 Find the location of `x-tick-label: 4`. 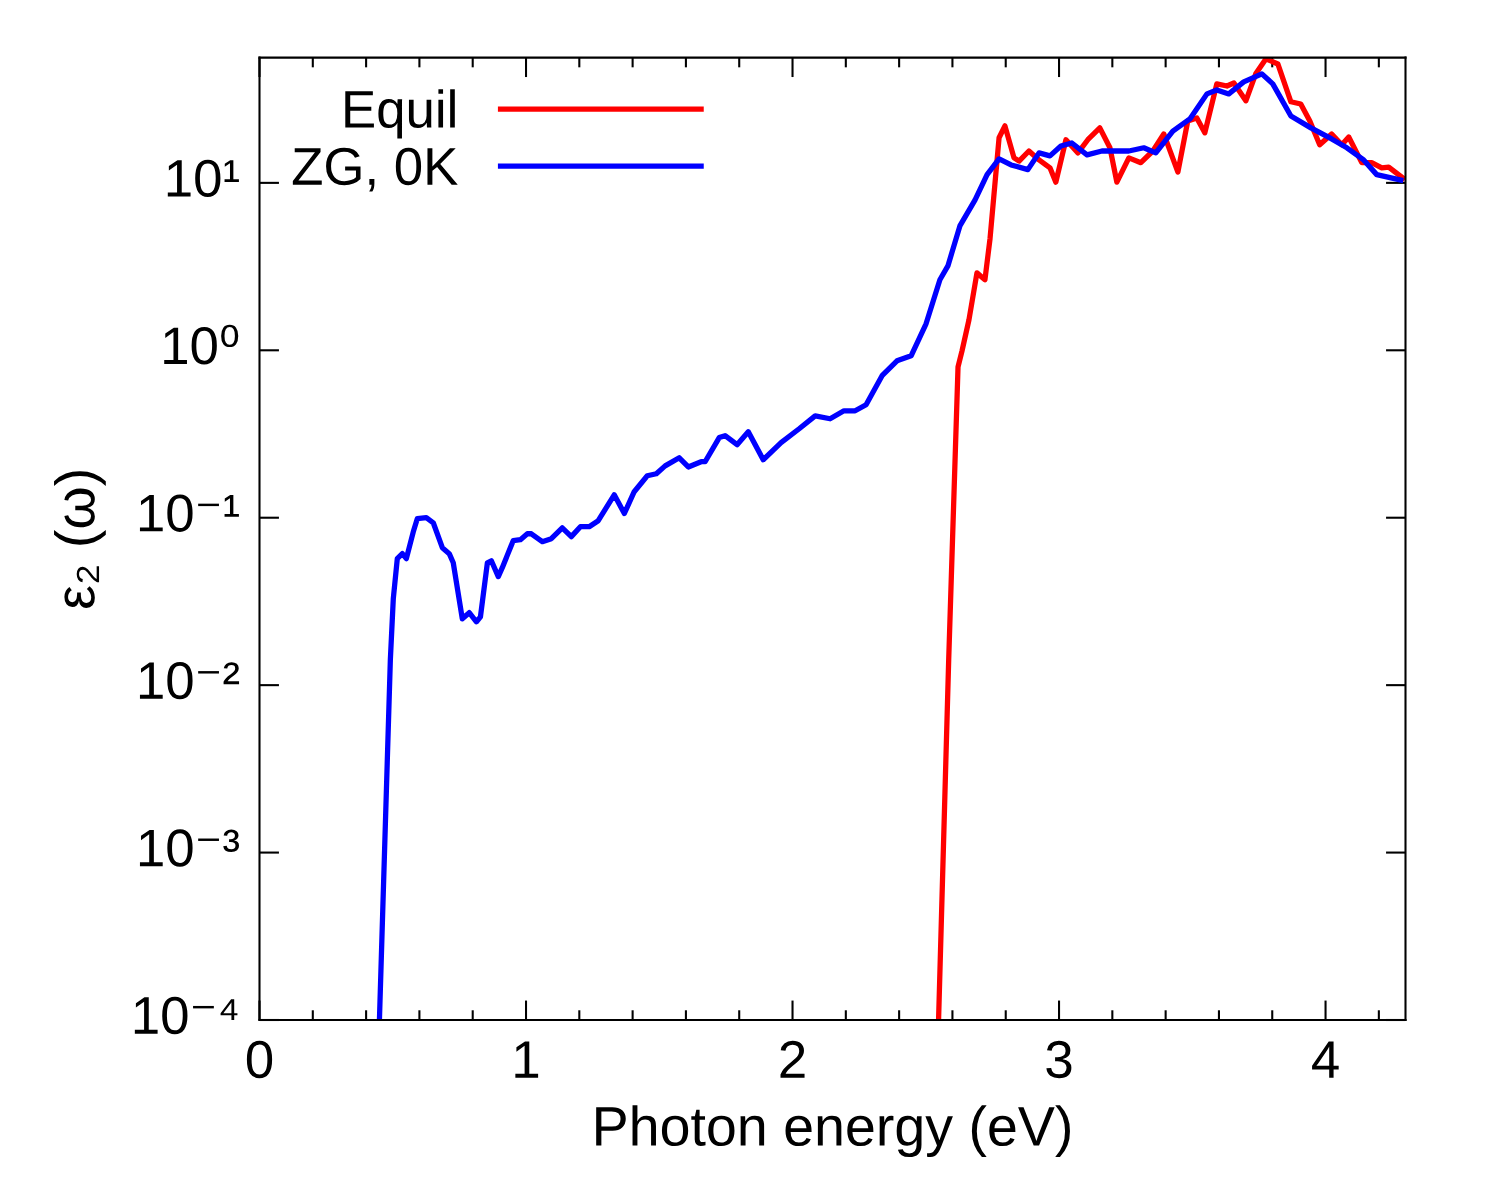

x-tick-label: 4 is located at coordinates (1325, 1059).